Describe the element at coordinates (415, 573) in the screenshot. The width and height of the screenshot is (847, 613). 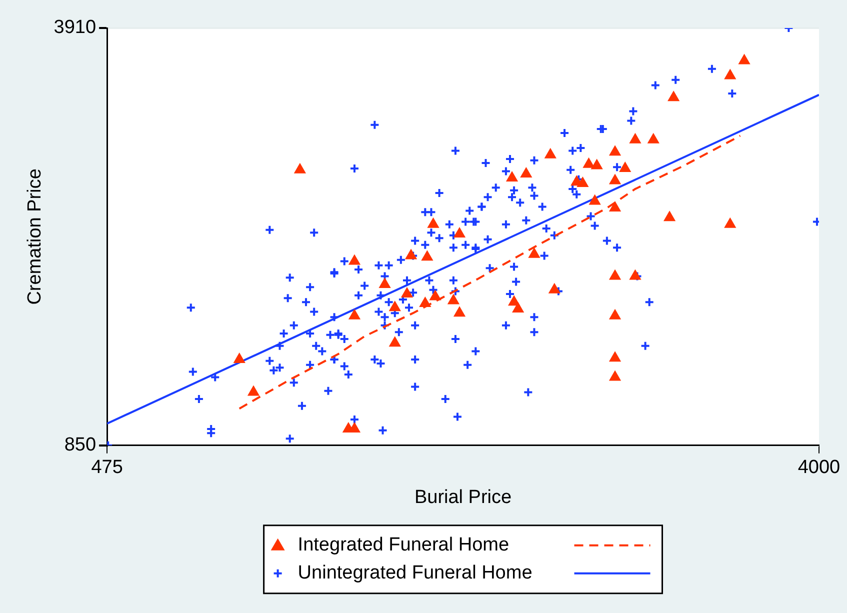
I see `legend-label: Unintegrated Funeral Home` at that location.